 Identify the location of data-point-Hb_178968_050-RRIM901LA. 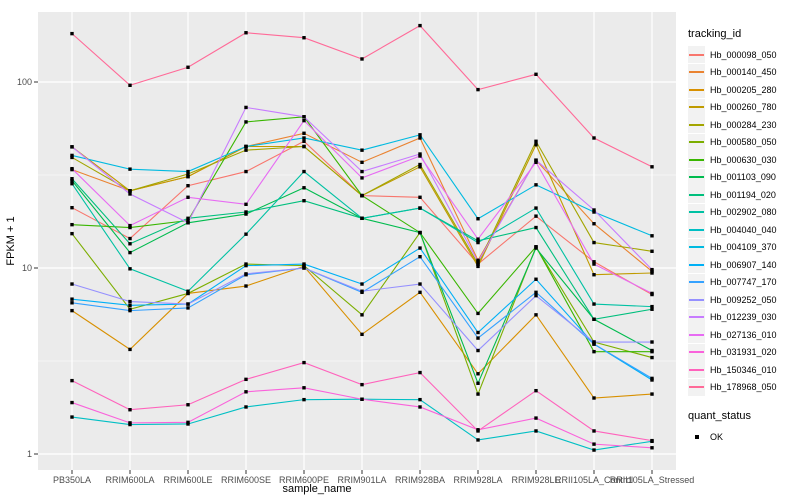
(362, 59).